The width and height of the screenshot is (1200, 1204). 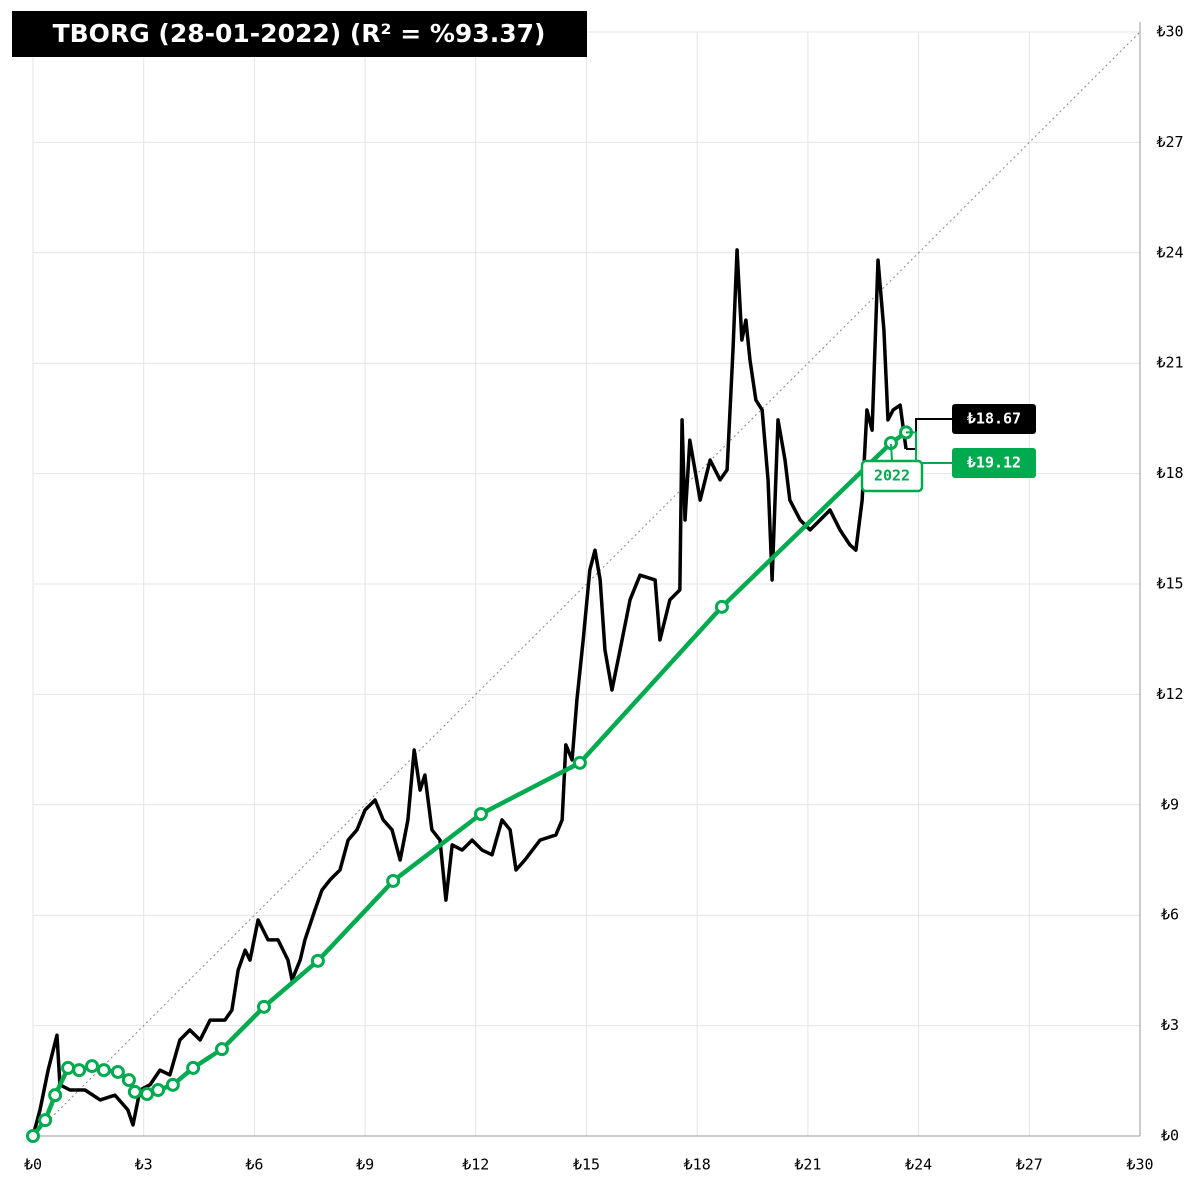 I want to click on y-tick-label: ₺12, so click(x=1169, y=694).